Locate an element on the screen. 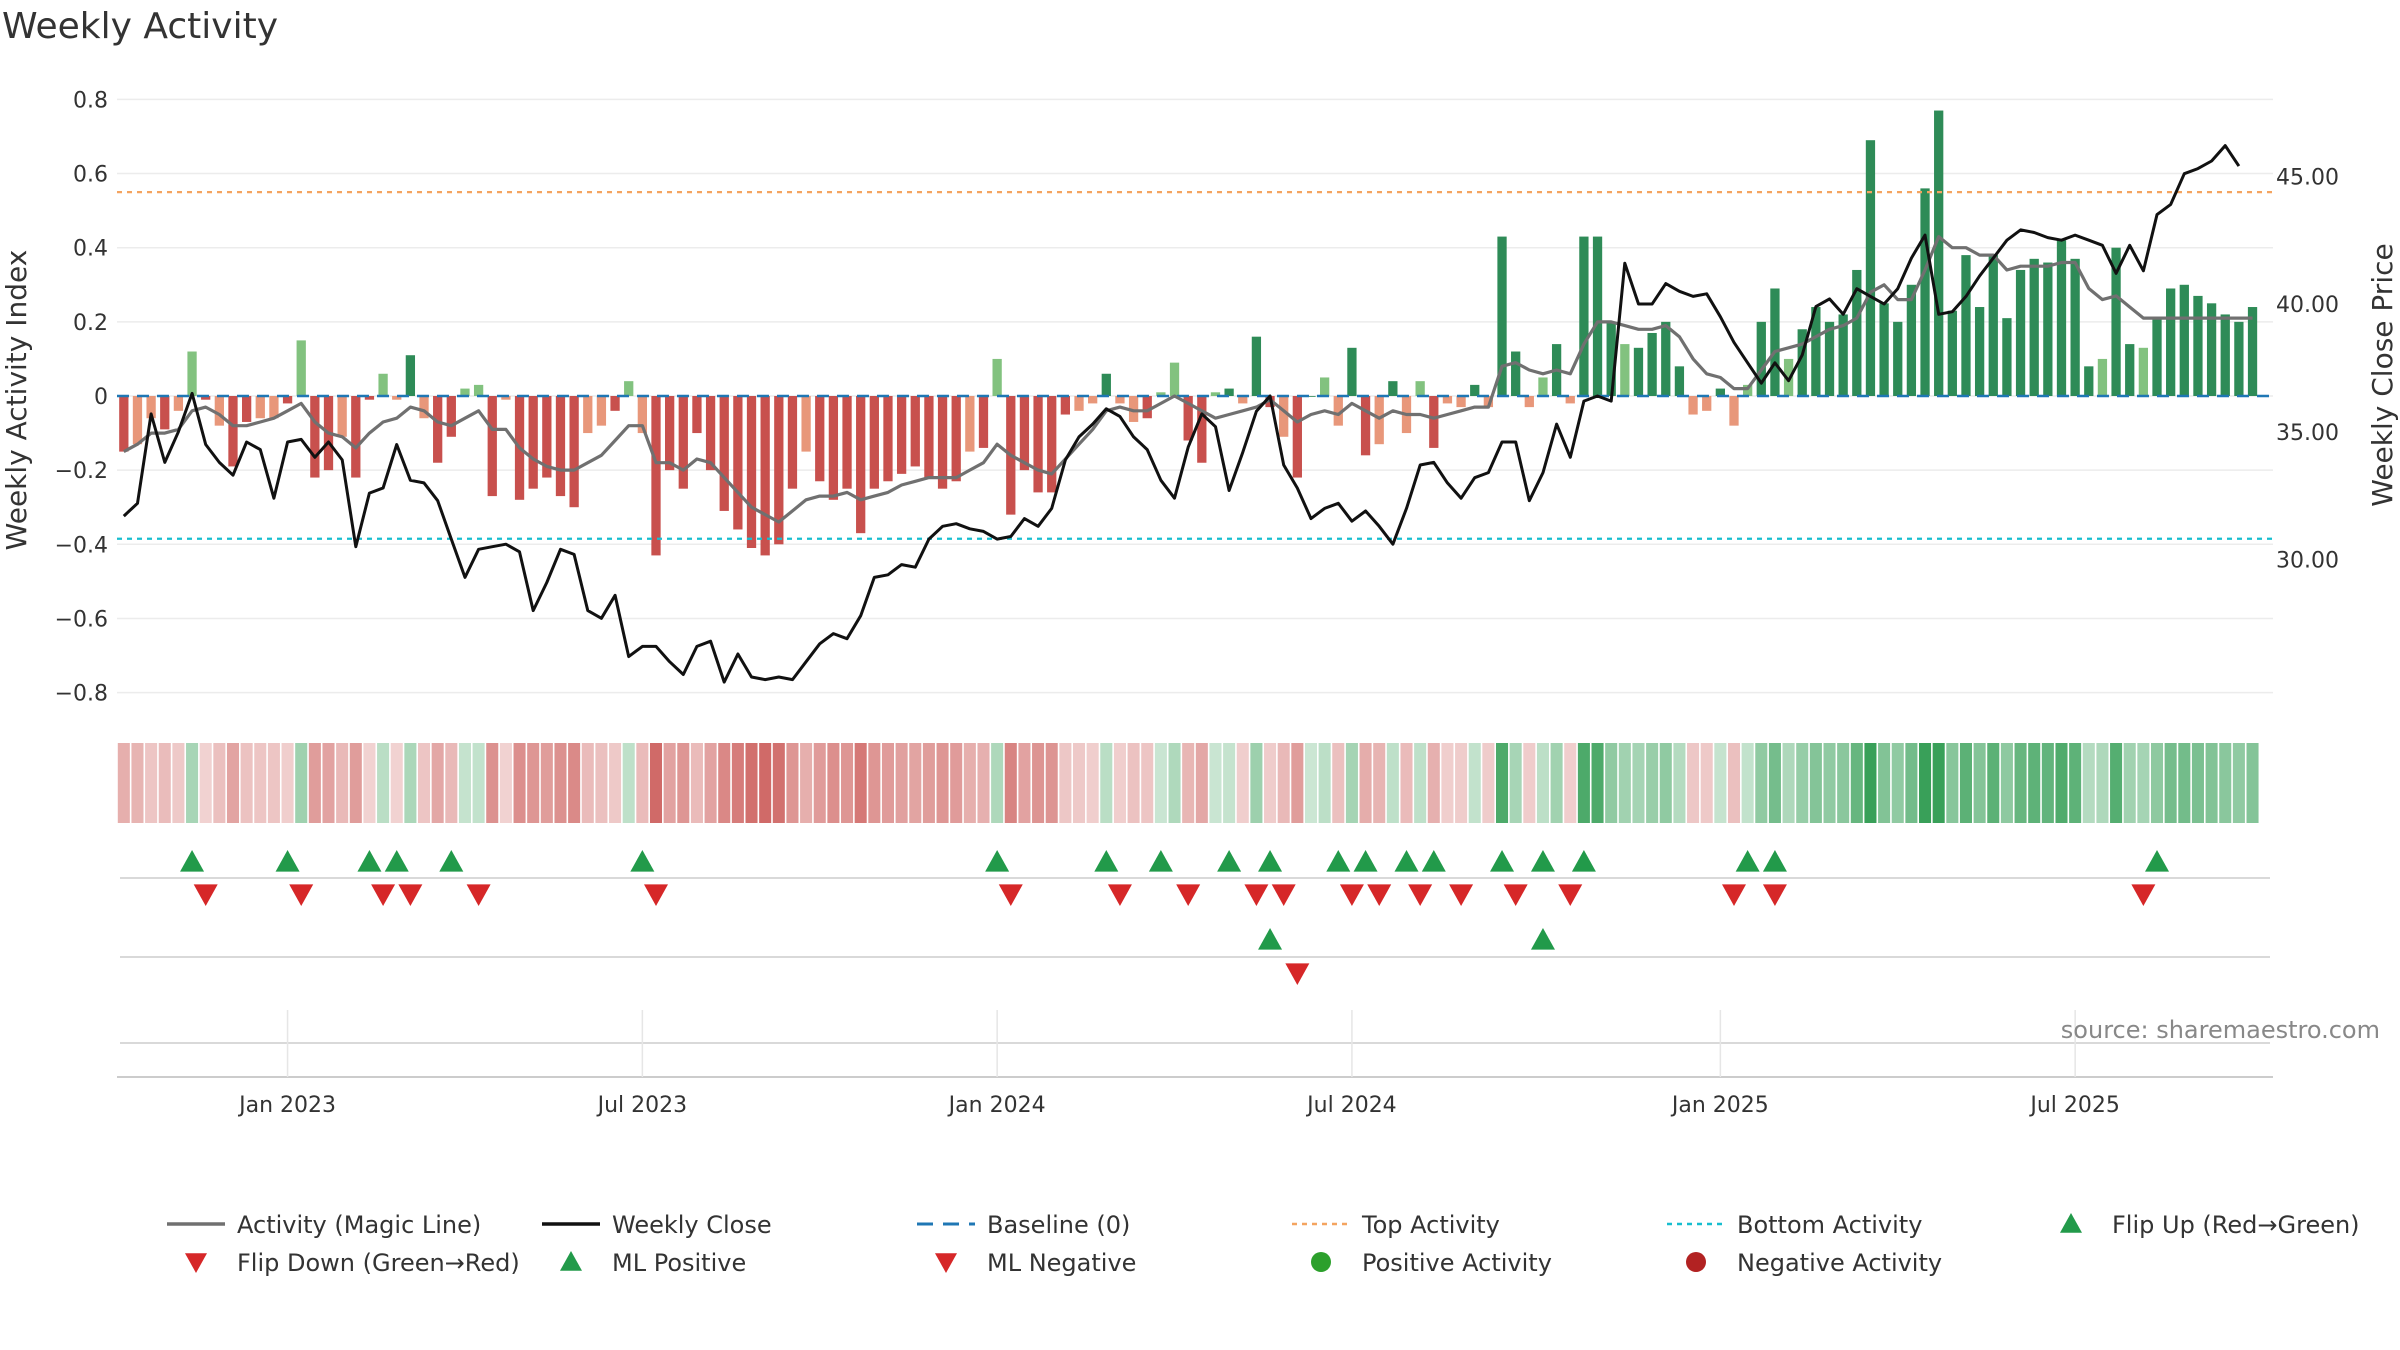  legend-label: Weekly Close is located at coordinates (692, 1225).